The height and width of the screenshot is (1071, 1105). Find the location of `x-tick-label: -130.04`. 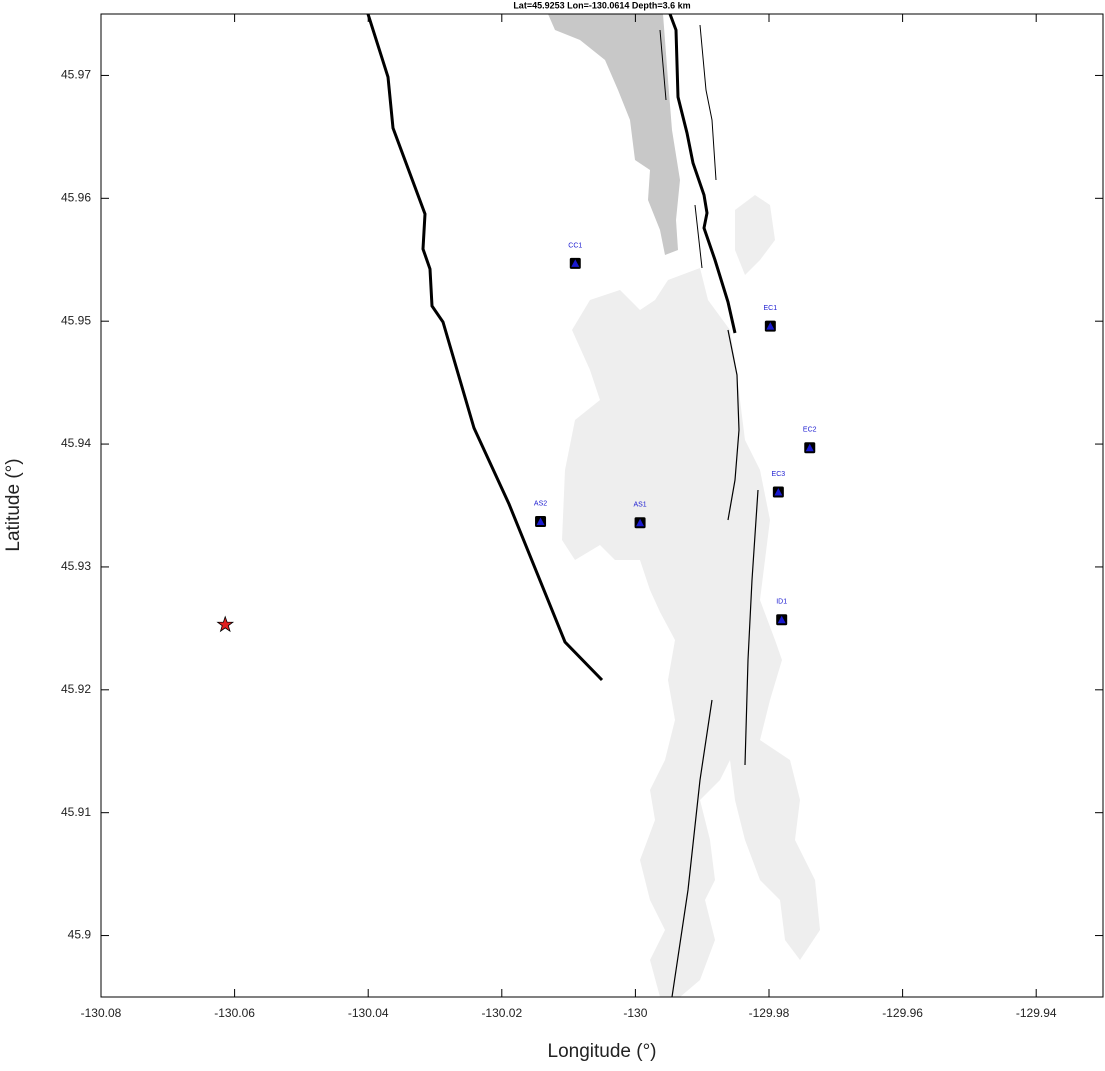

x-tick-label: -130.04 is located at coordinates (368, 1013).